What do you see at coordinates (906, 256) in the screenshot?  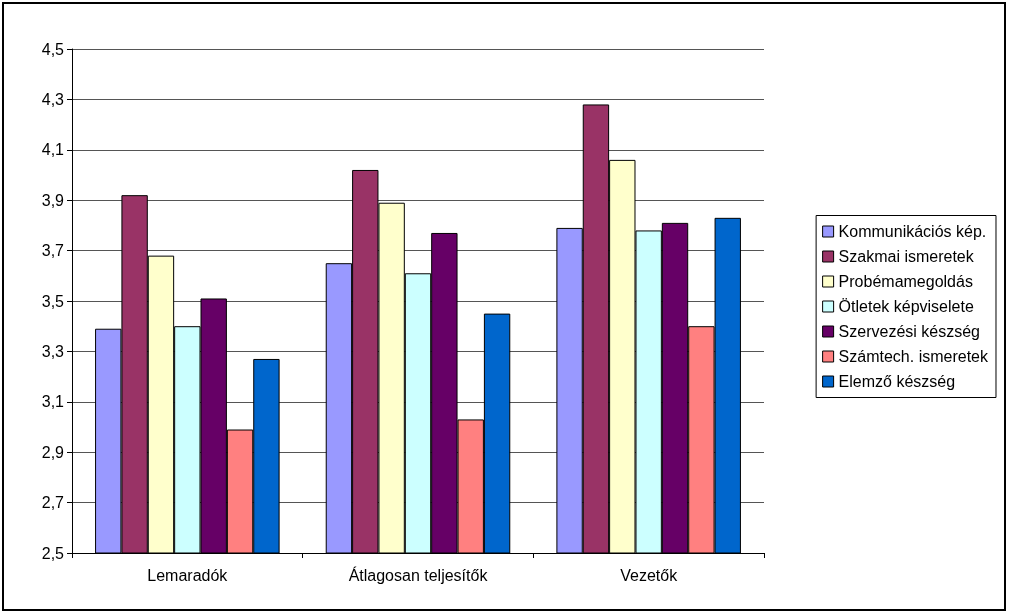 I see `legend-label: Szakmai ismeretek` at bounding box center [906, 256].